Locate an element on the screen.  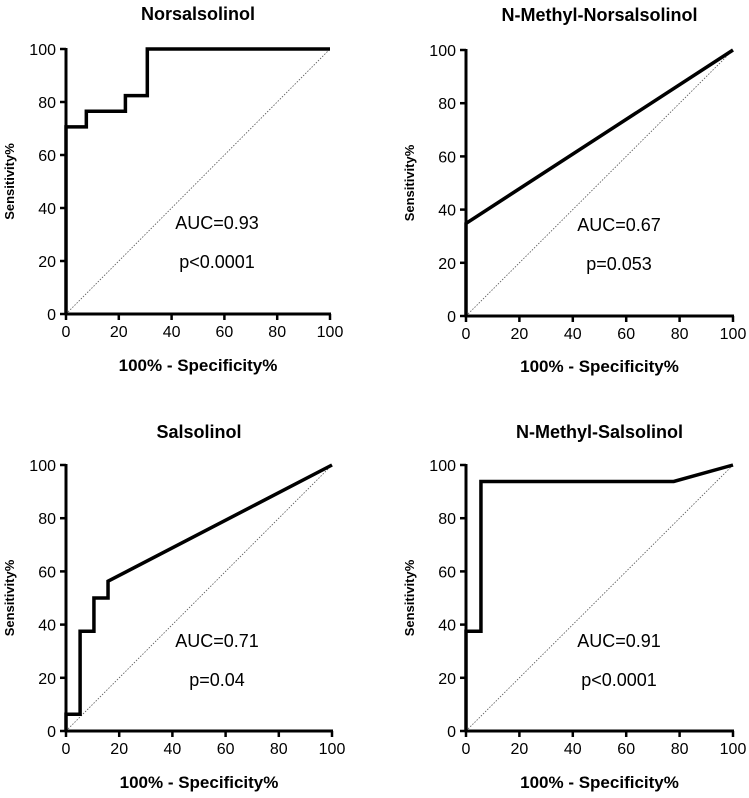
auc-annotation: AUC=0.71 is located at coordinates (217, 641).